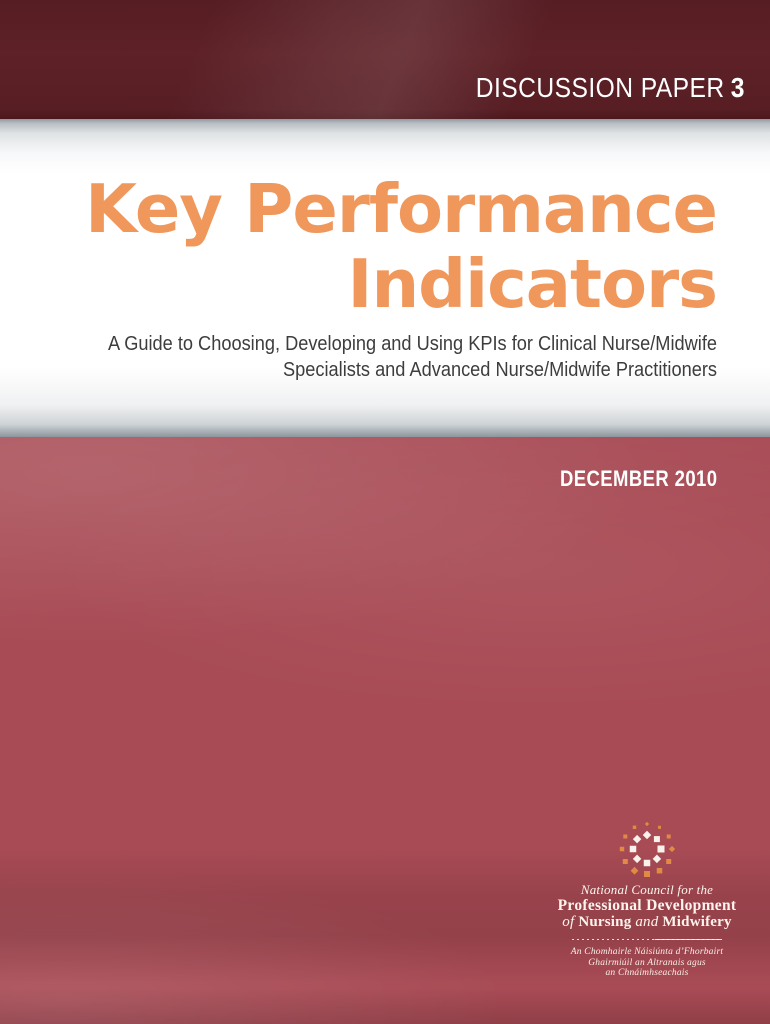 The image size is (770, 1024). I want to click on paper-series-label: DISCUSSION PAPER 3, so click(610, 88).